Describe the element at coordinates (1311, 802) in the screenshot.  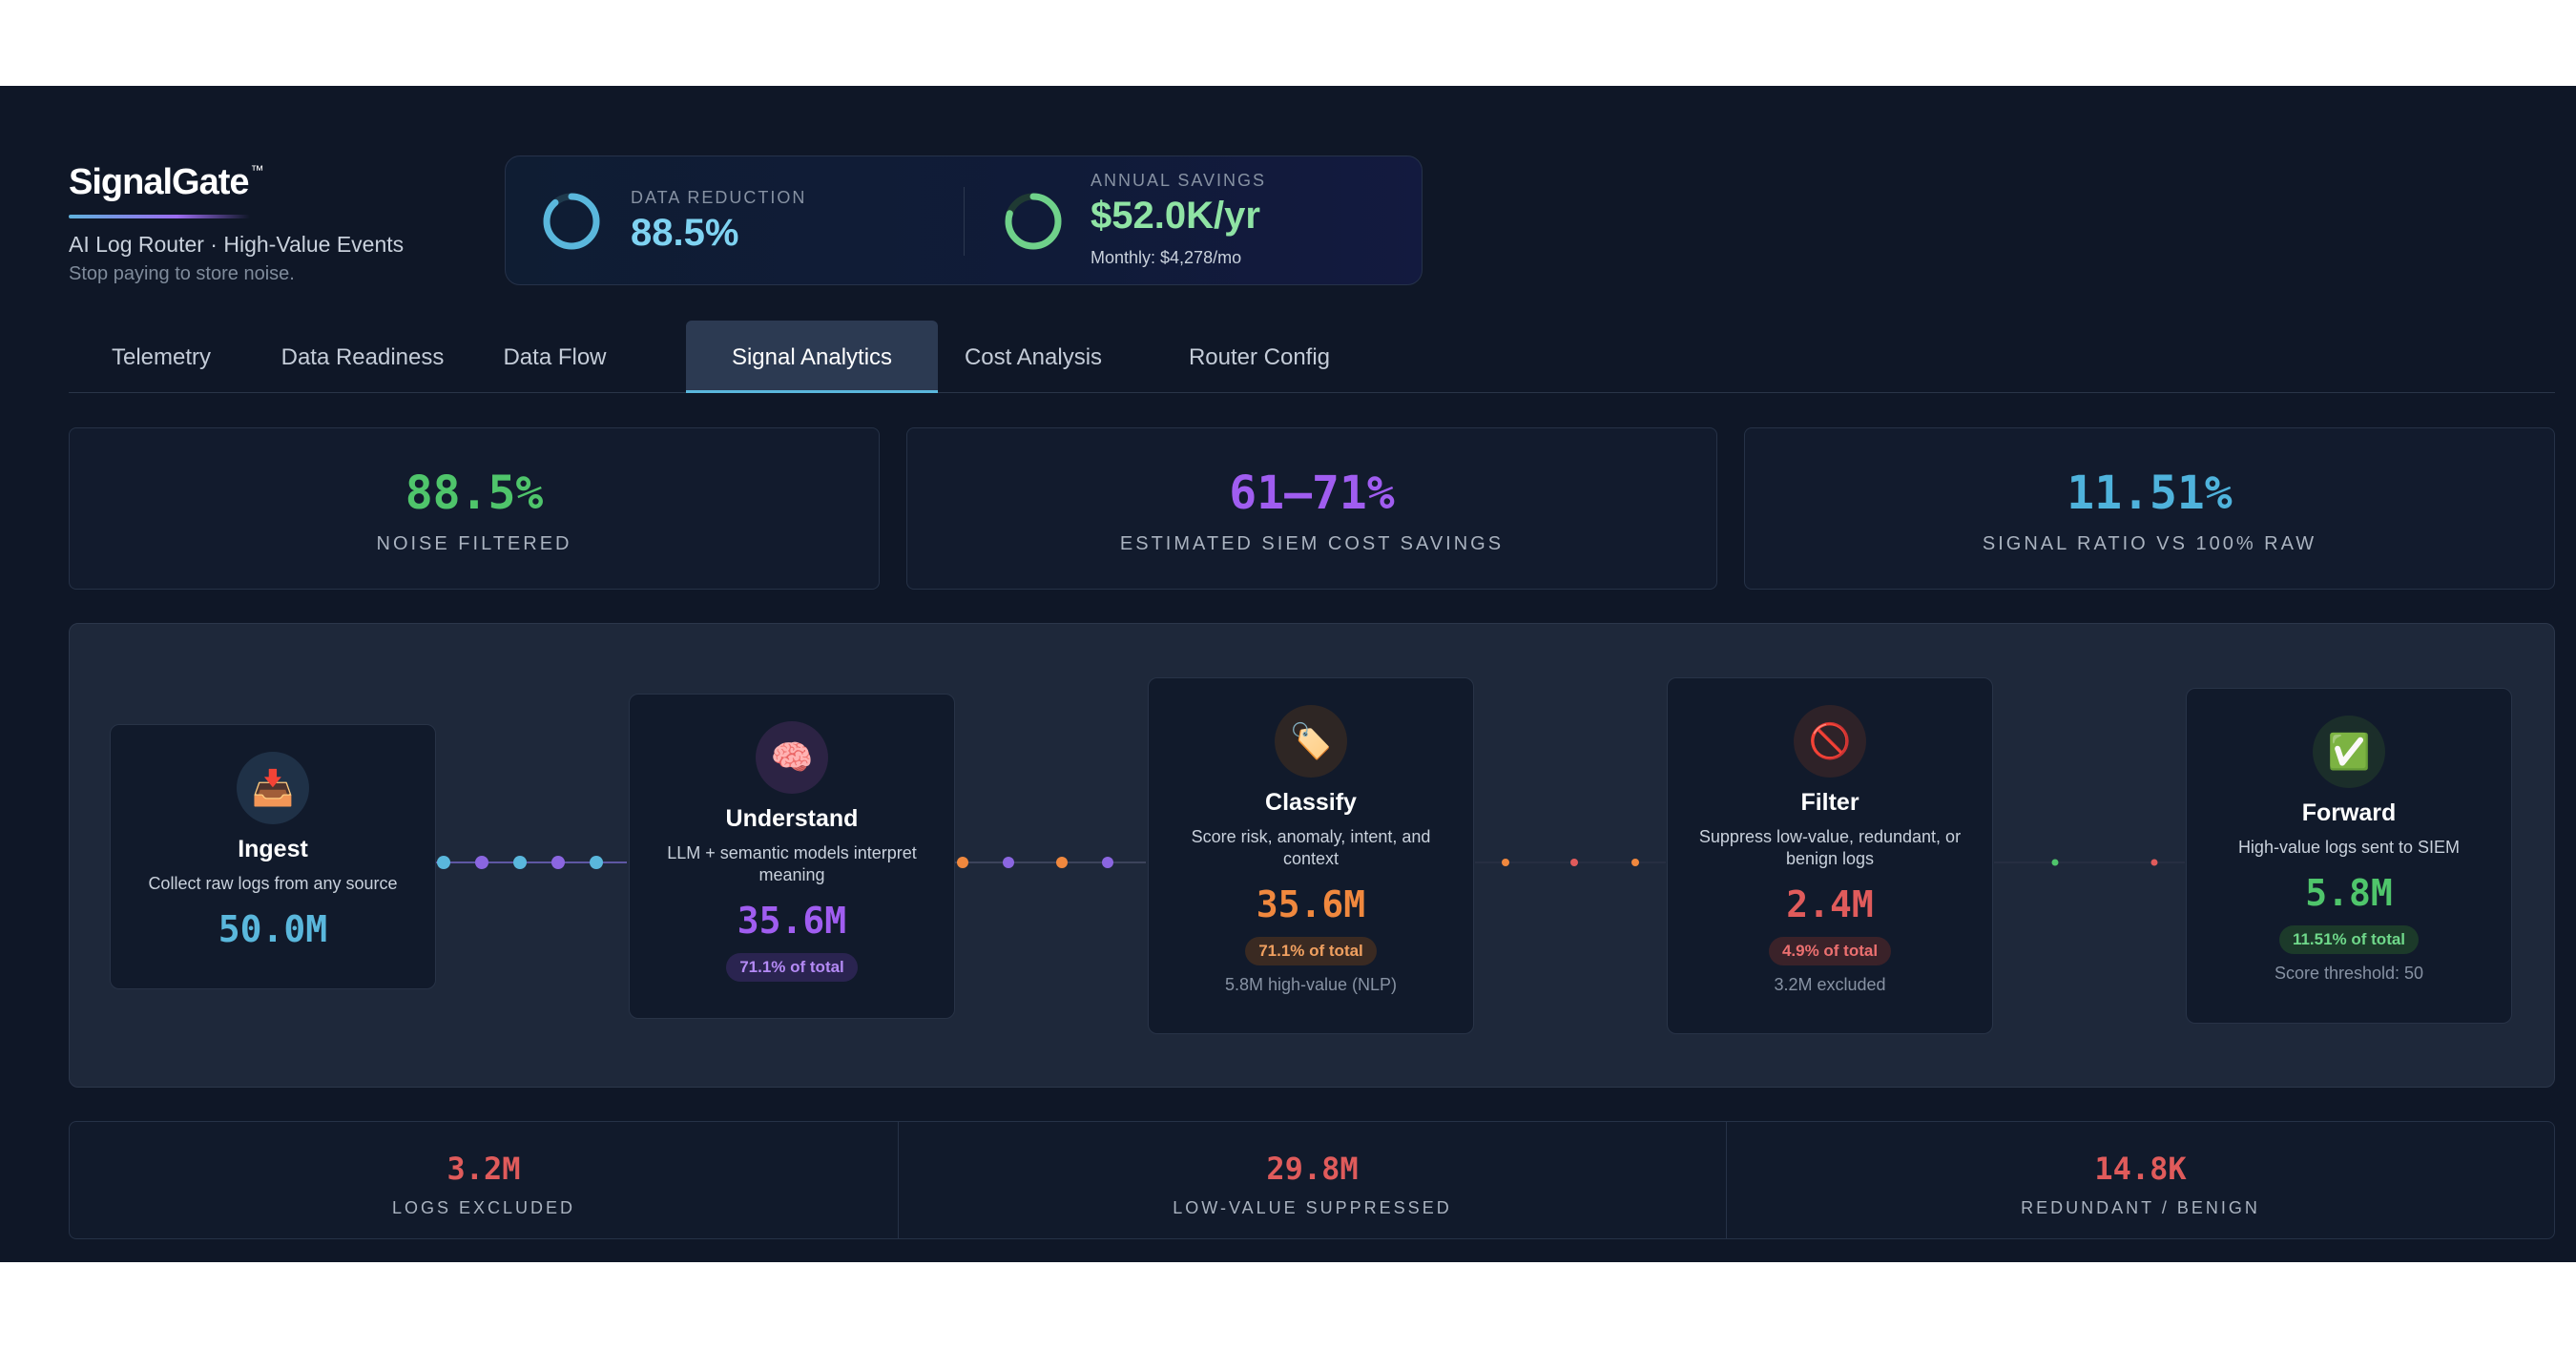
I see `stage-title: Classify` at that location.